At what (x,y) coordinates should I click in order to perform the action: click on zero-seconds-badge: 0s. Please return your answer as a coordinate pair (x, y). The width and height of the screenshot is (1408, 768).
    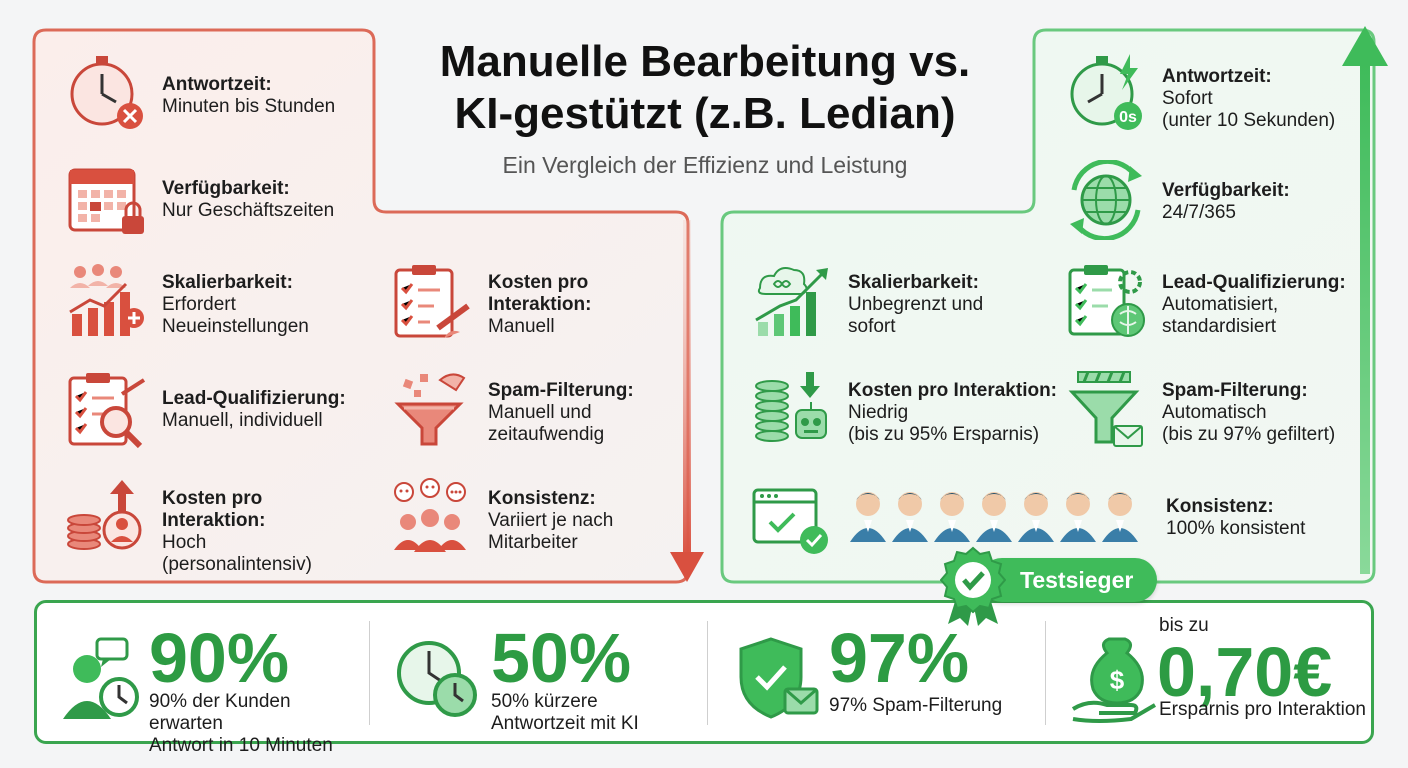
    Looking at the image, I should click on (1128, 117).